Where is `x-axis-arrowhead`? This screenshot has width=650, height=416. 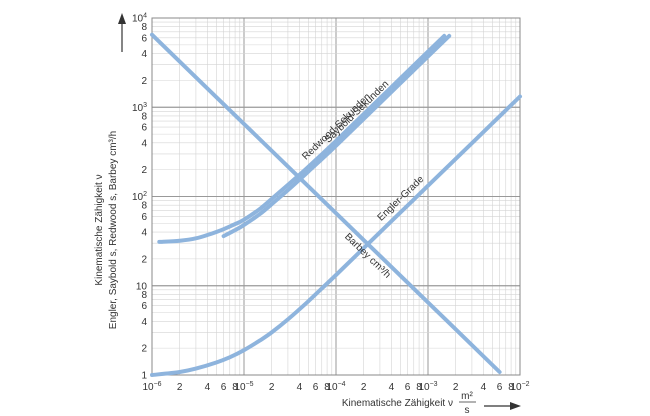
x-axis-arrowhead is located at coordinates (515, 406).